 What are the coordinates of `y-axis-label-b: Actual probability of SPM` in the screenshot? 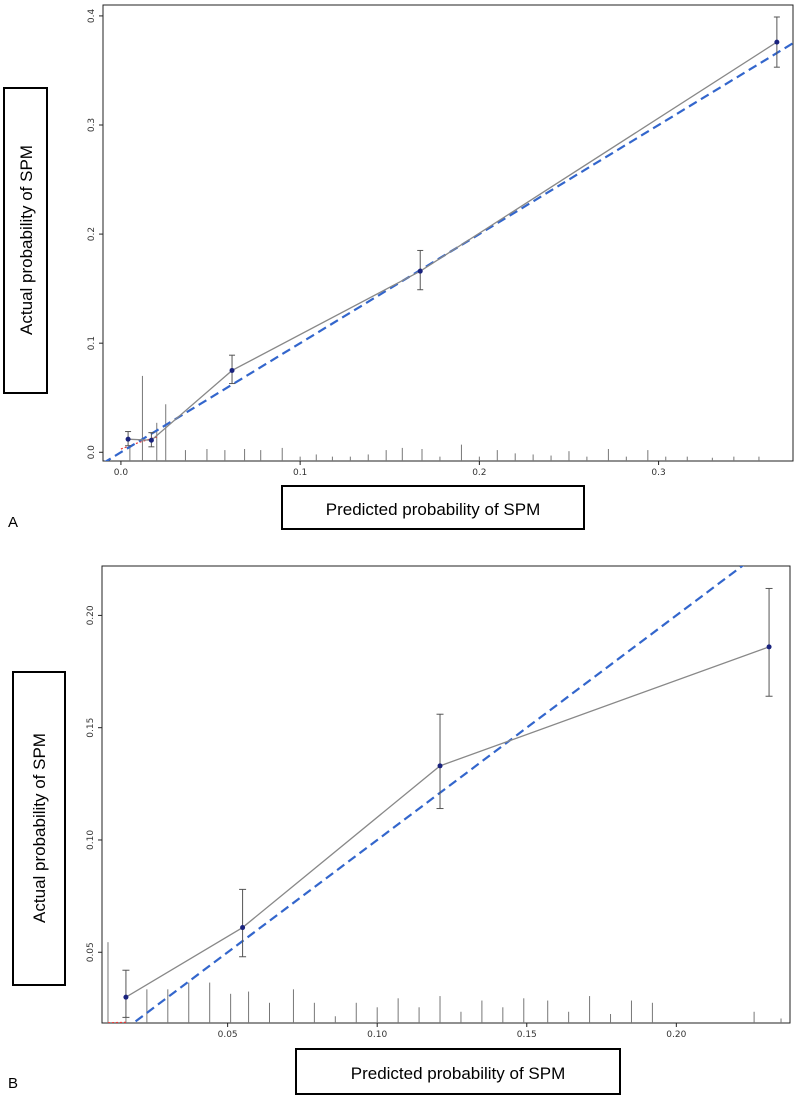 It's located at (39, 828).